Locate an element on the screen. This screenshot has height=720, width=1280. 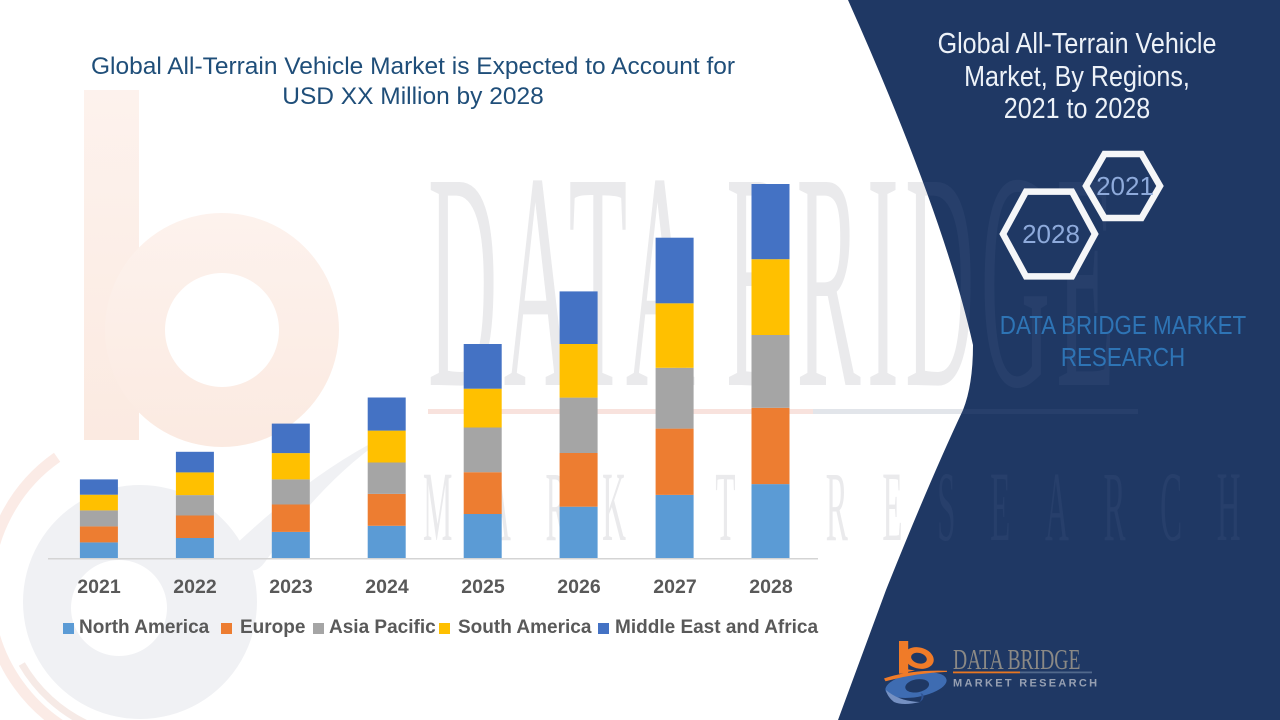
svg-text: MARKET RESEARCH is located at coordinates (1026, 684).